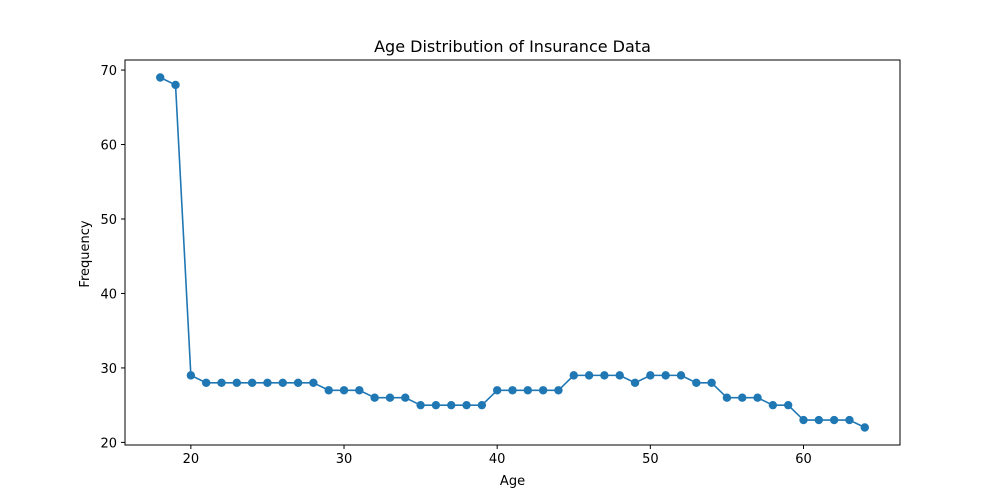 The width and height of the screenshot is (1000, 500). I want to click on x-tick-label: 50, so click(650, 459).